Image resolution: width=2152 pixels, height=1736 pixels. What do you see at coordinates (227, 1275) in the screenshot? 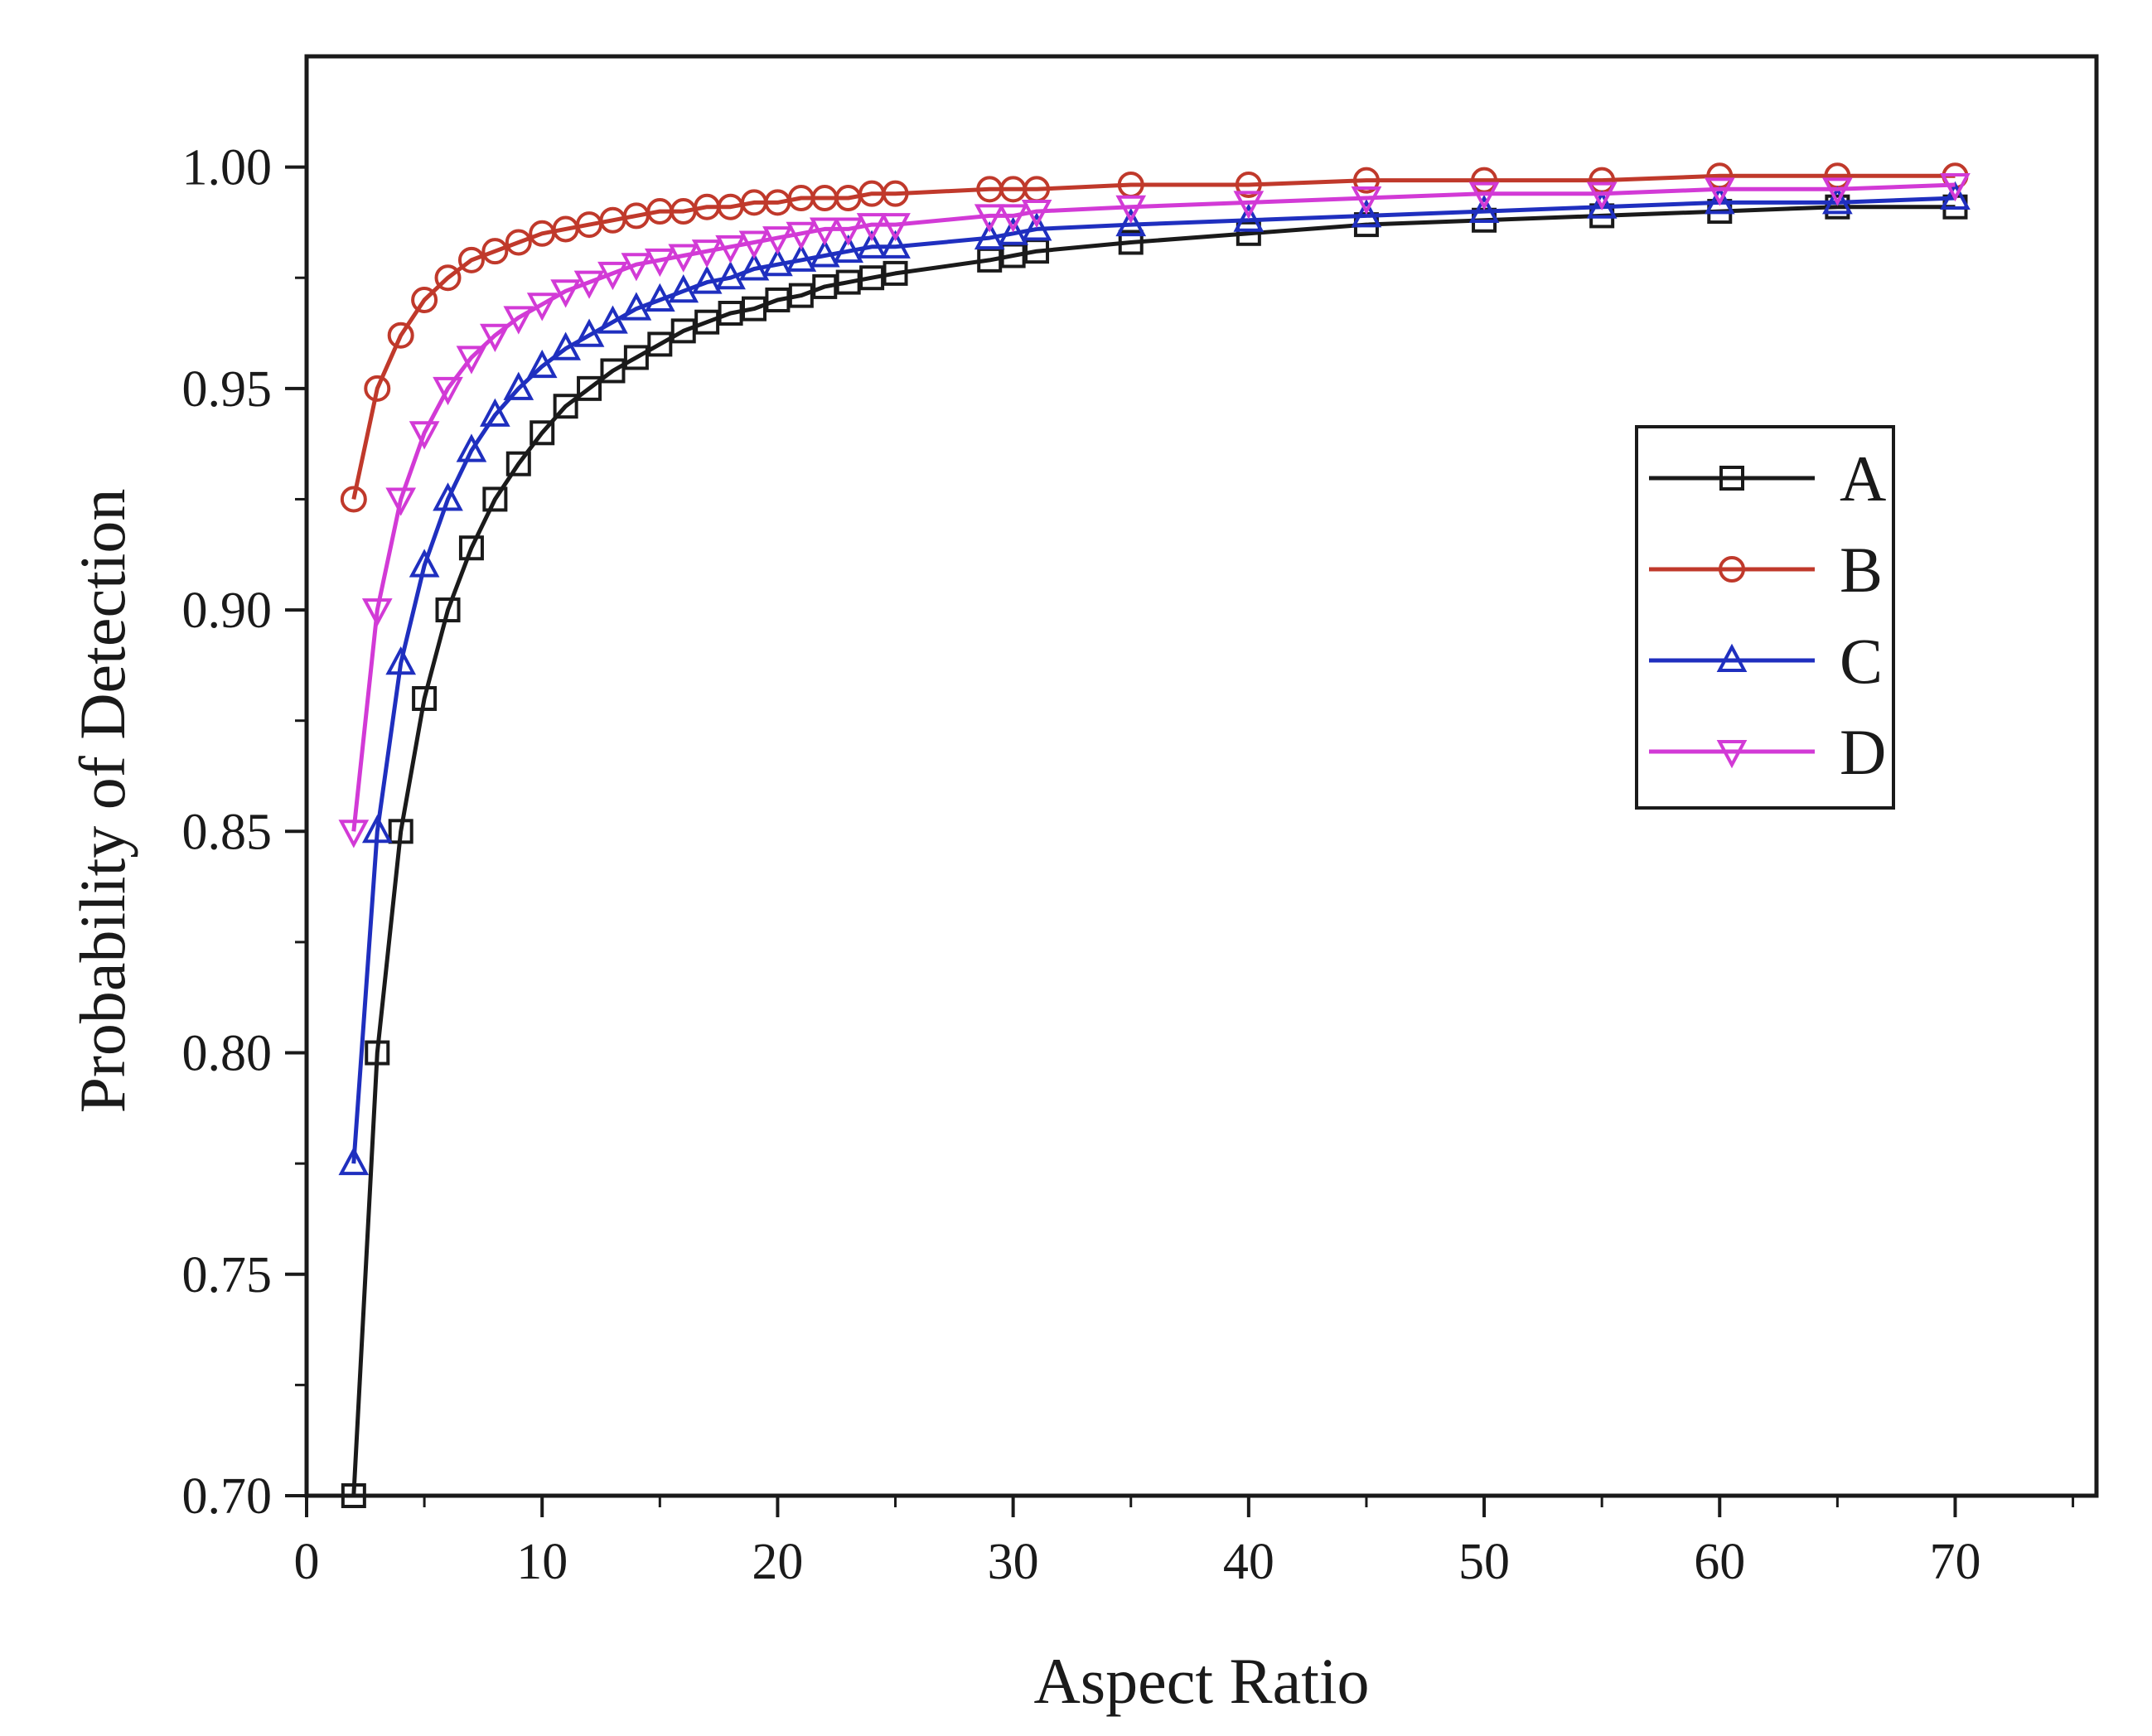
I see `y-tick-label: 0.75` at bounding box center [227, 1275].